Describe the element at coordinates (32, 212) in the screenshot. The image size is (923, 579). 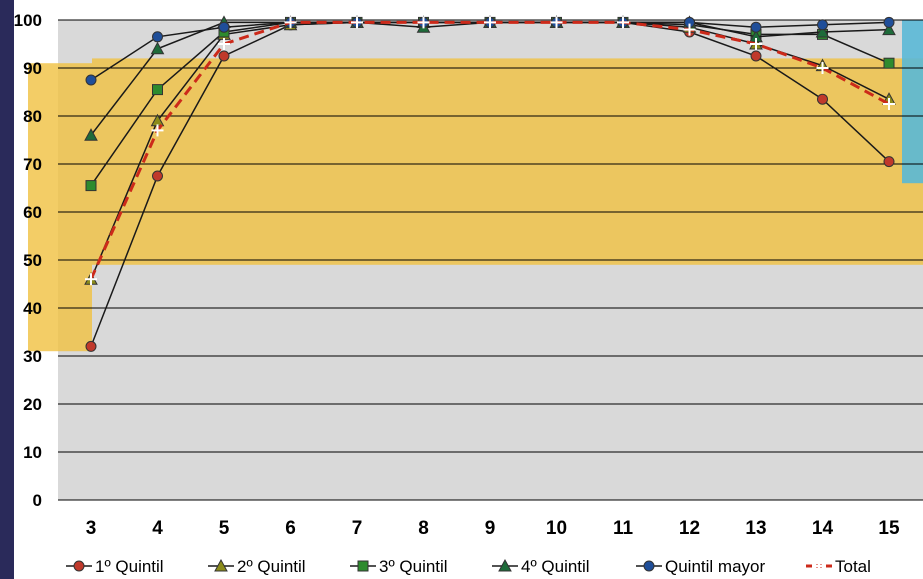
I see `y-tick-label: 60` at that location.